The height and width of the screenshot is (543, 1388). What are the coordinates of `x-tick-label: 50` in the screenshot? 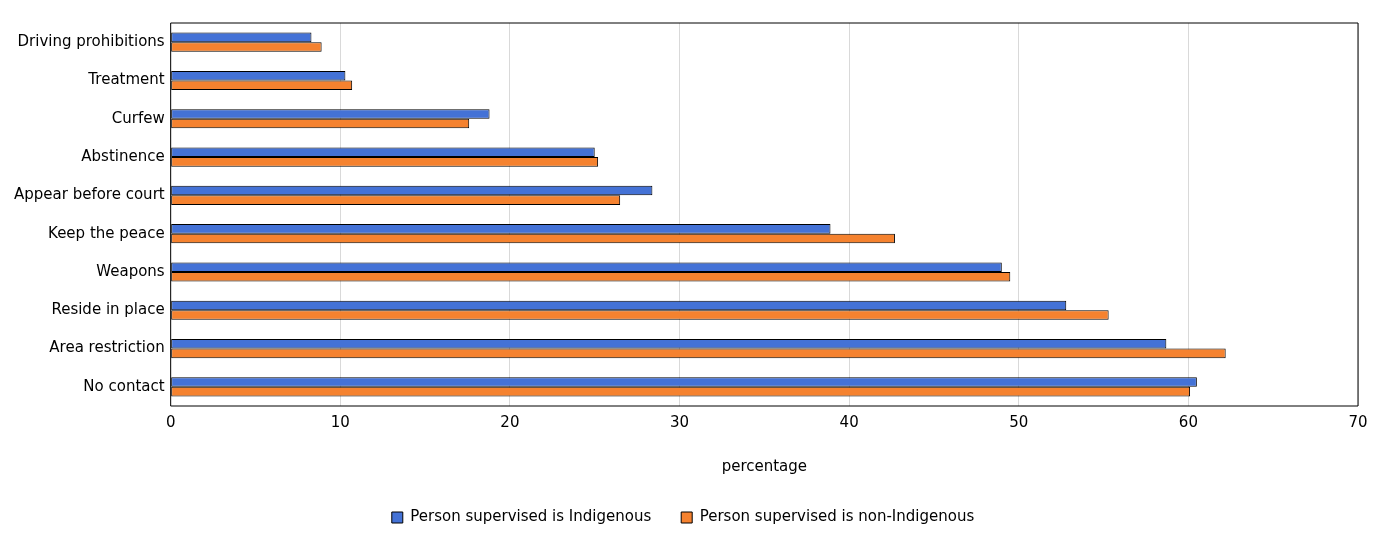 It's located at (1019, 421).